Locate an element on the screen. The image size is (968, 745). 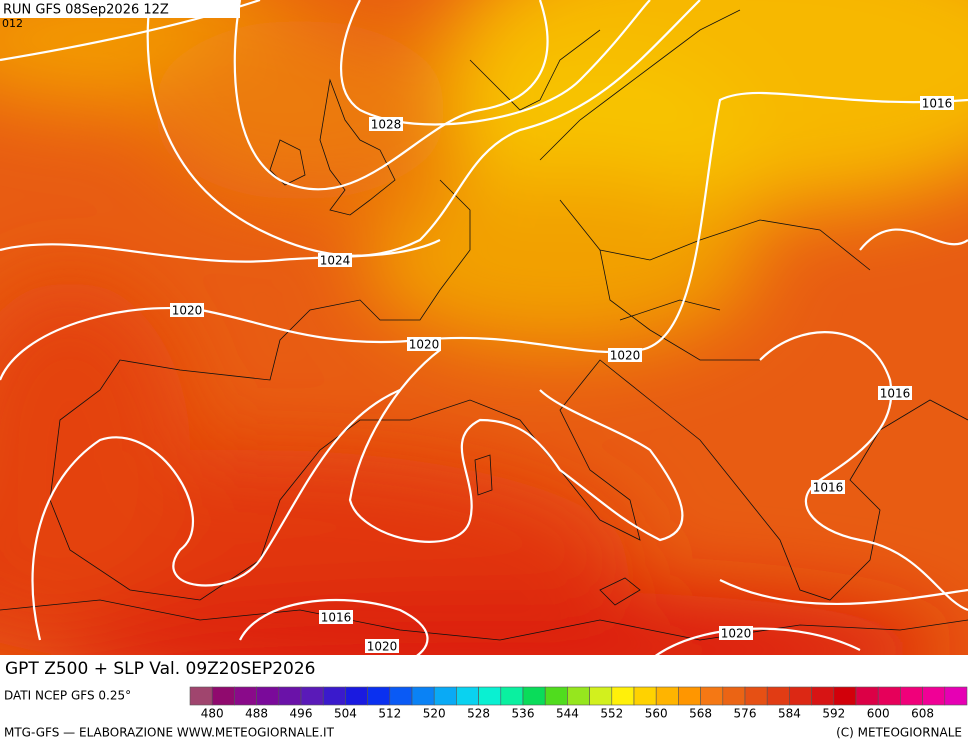
colorbar-label: 600 is located at coordinates (878, 714).